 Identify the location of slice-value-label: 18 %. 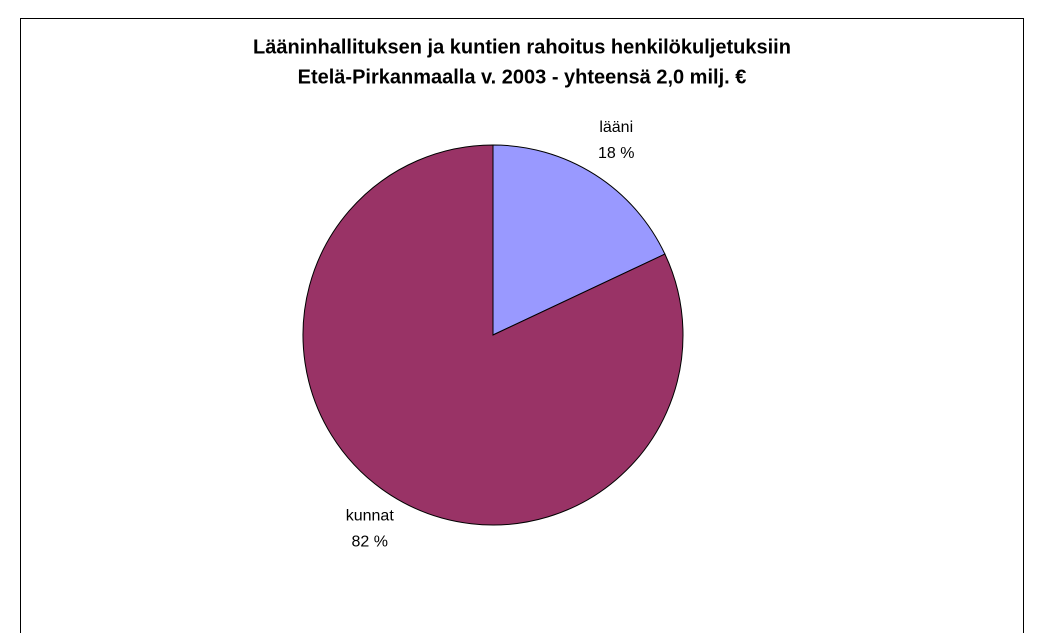
(616, 153).